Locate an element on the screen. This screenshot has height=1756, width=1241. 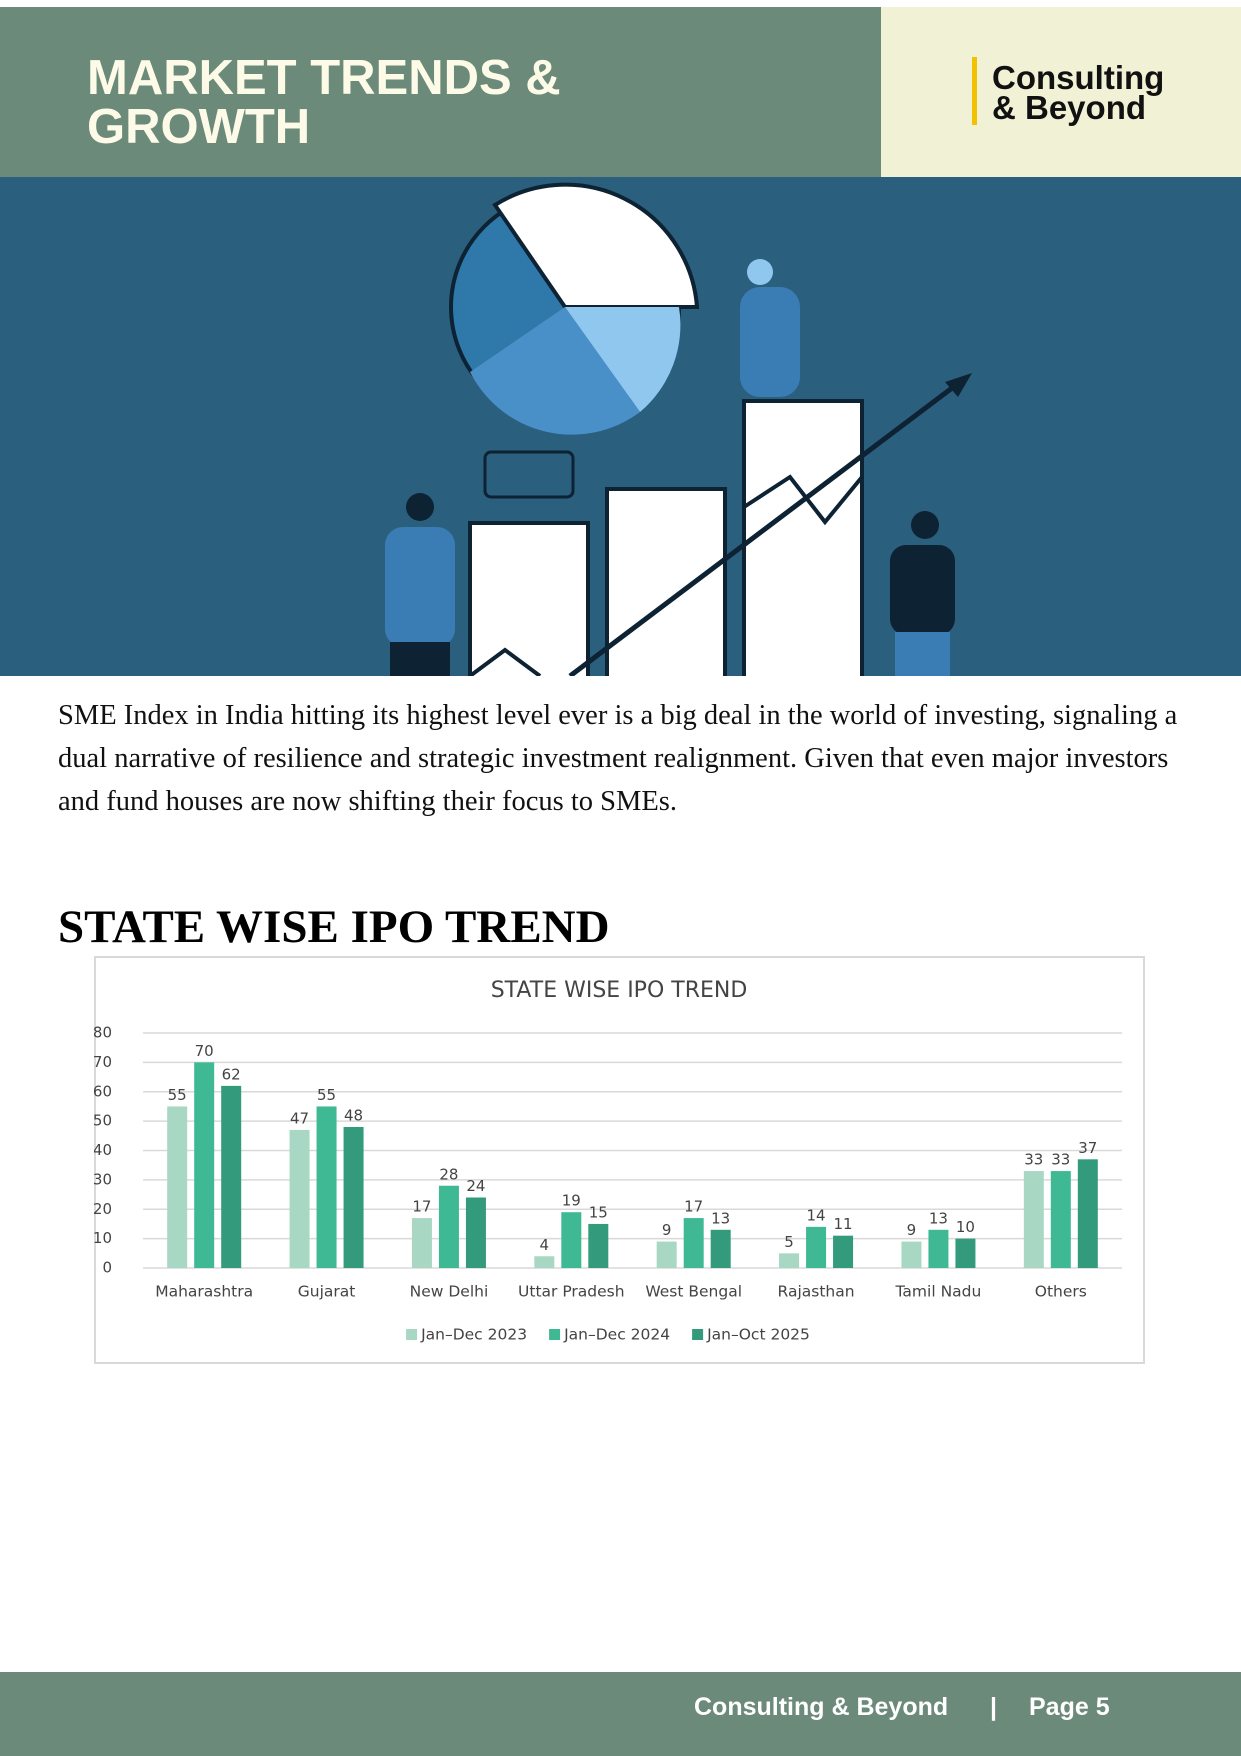
y-tick-label: 10 is located at coordinates (103, 1238).